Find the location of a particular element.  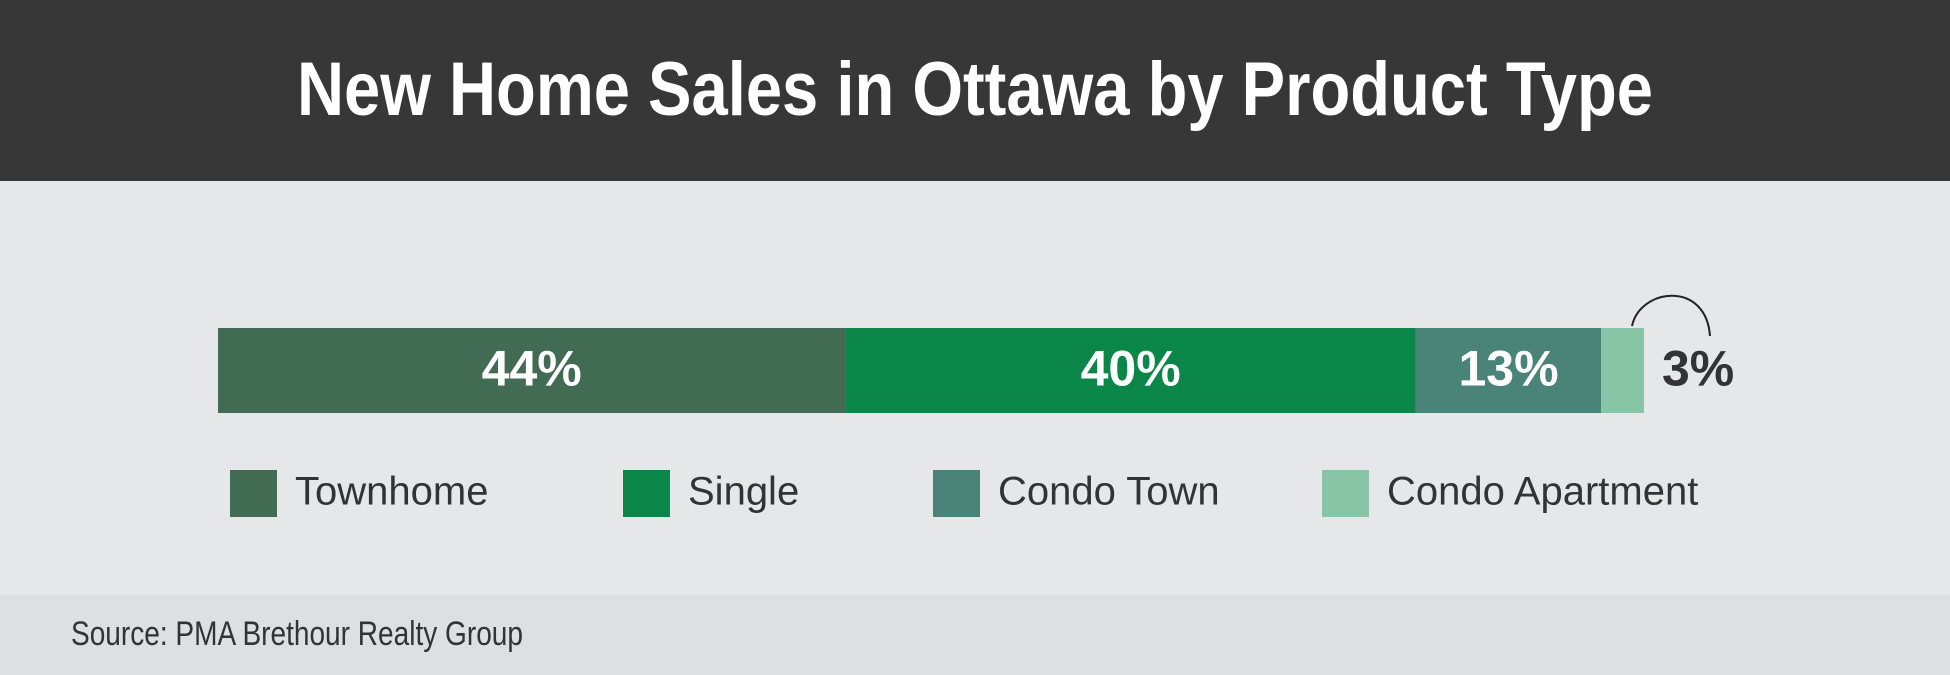

legend-label: Condo Apartment is located at coordinates (1542, 492).